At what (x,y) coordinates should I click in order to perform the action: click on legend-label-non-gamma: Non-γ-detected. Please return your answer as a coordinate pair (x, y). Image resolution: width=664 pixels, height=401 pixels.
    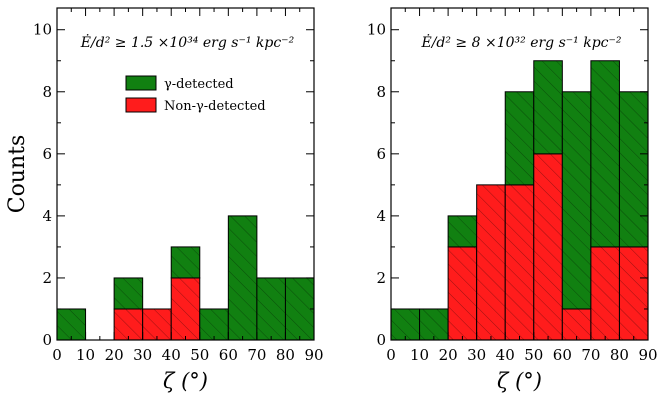
    Looking at the image, I should click on (215, 106).